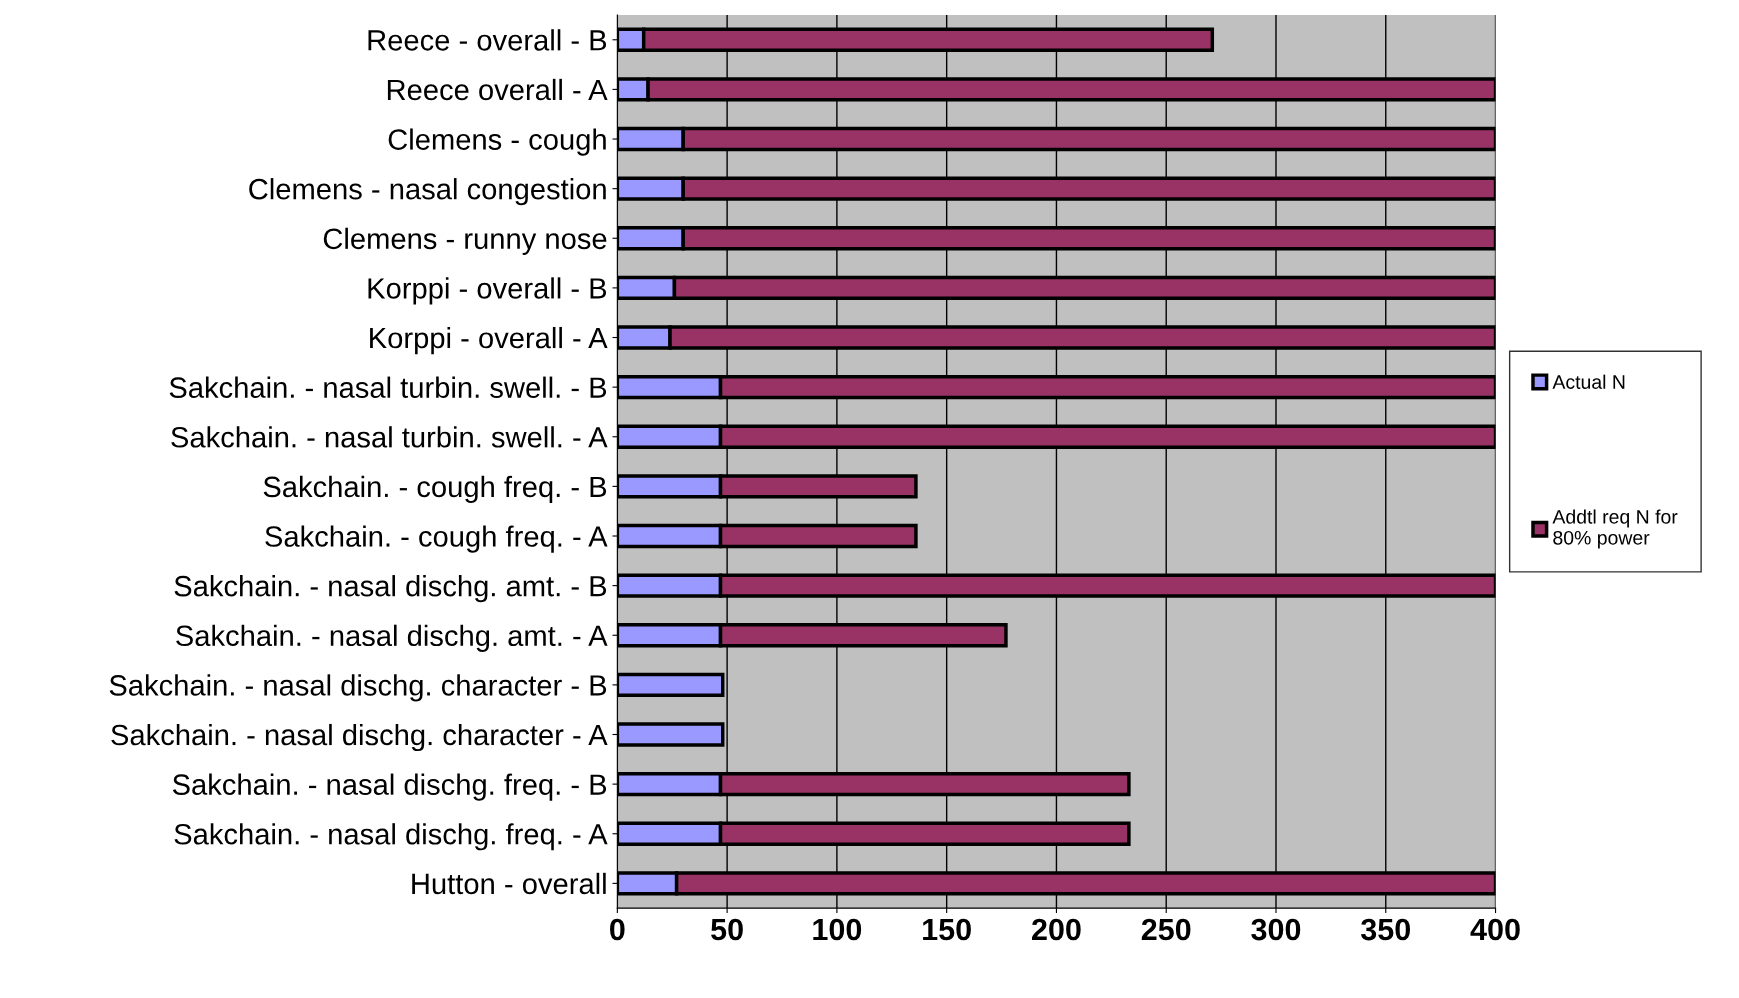  What do you see at coordinates (617, 929) in the screenshot?
I see `x-tick-label: 0` at bounding box center [617, 929].